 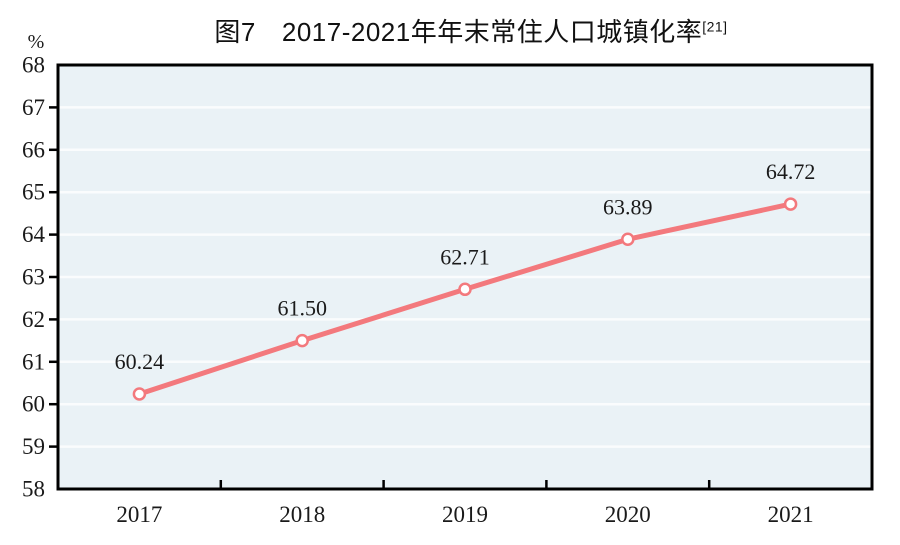 I want to click on chart-title-prefix: 图7, so click(x=235, y=32).